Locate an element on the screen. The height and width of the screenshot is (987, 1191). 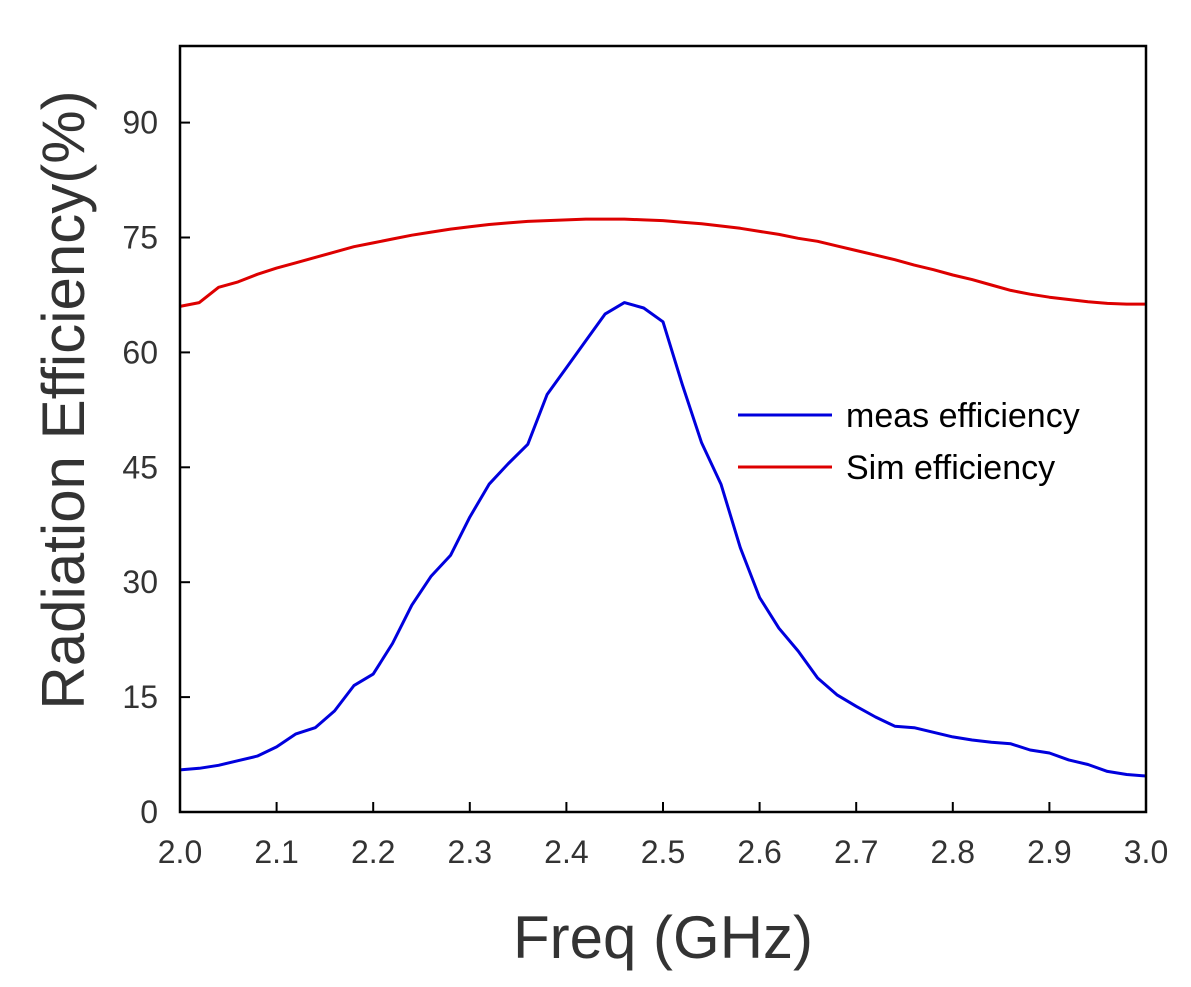
legend-label-sim: Sim efficiency is located at coordinates (950, 468).